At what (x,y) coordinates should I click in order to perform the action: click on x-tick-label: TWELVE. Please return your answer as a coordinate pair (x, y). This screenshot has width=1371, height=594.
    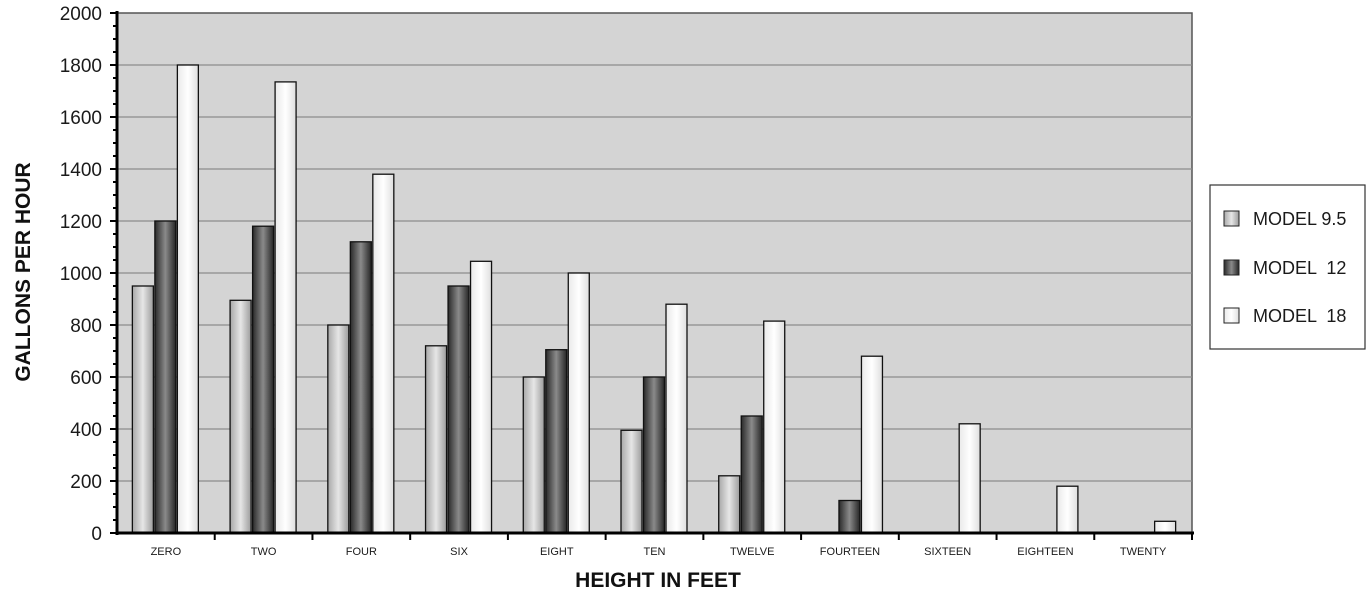
    Looking at the image, I should click on (752, 552).